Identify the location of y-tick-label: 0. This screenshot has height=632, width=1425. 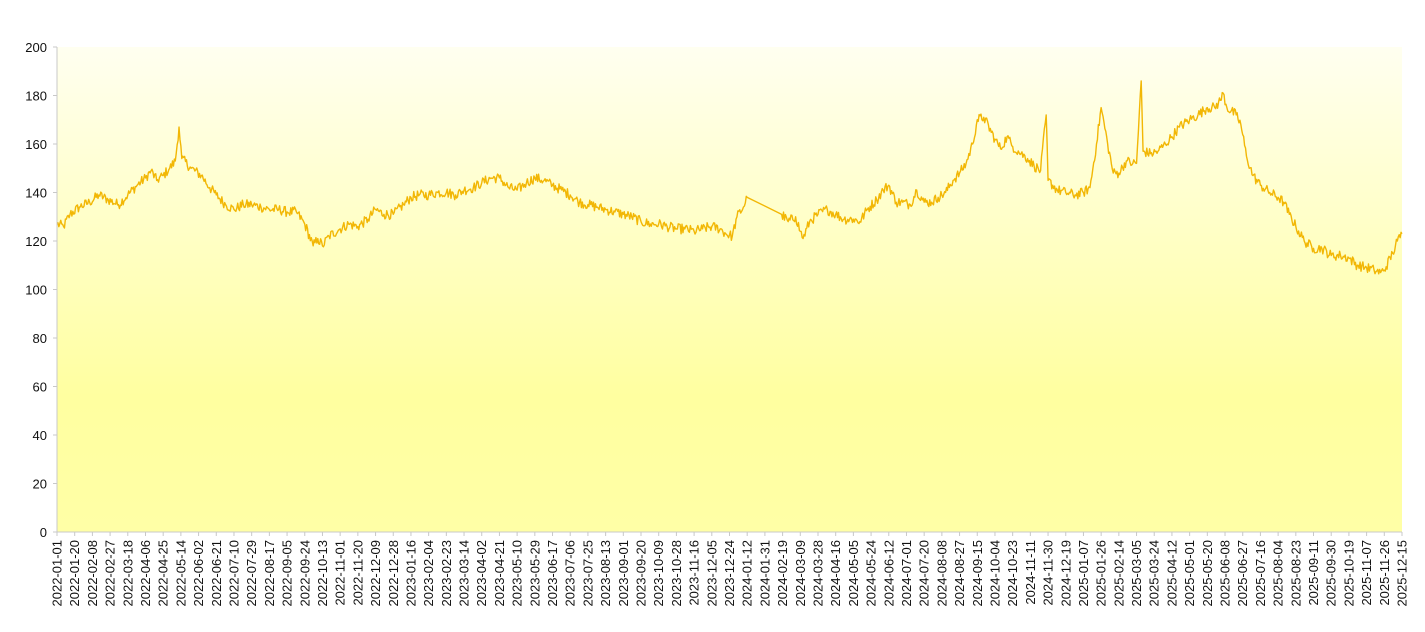
(43, 532).